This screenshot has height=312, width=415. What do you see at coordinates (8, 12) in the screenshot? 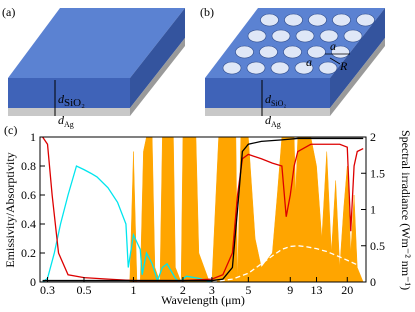
I see `panel-label: (a)` at bounding box center [8, 12].